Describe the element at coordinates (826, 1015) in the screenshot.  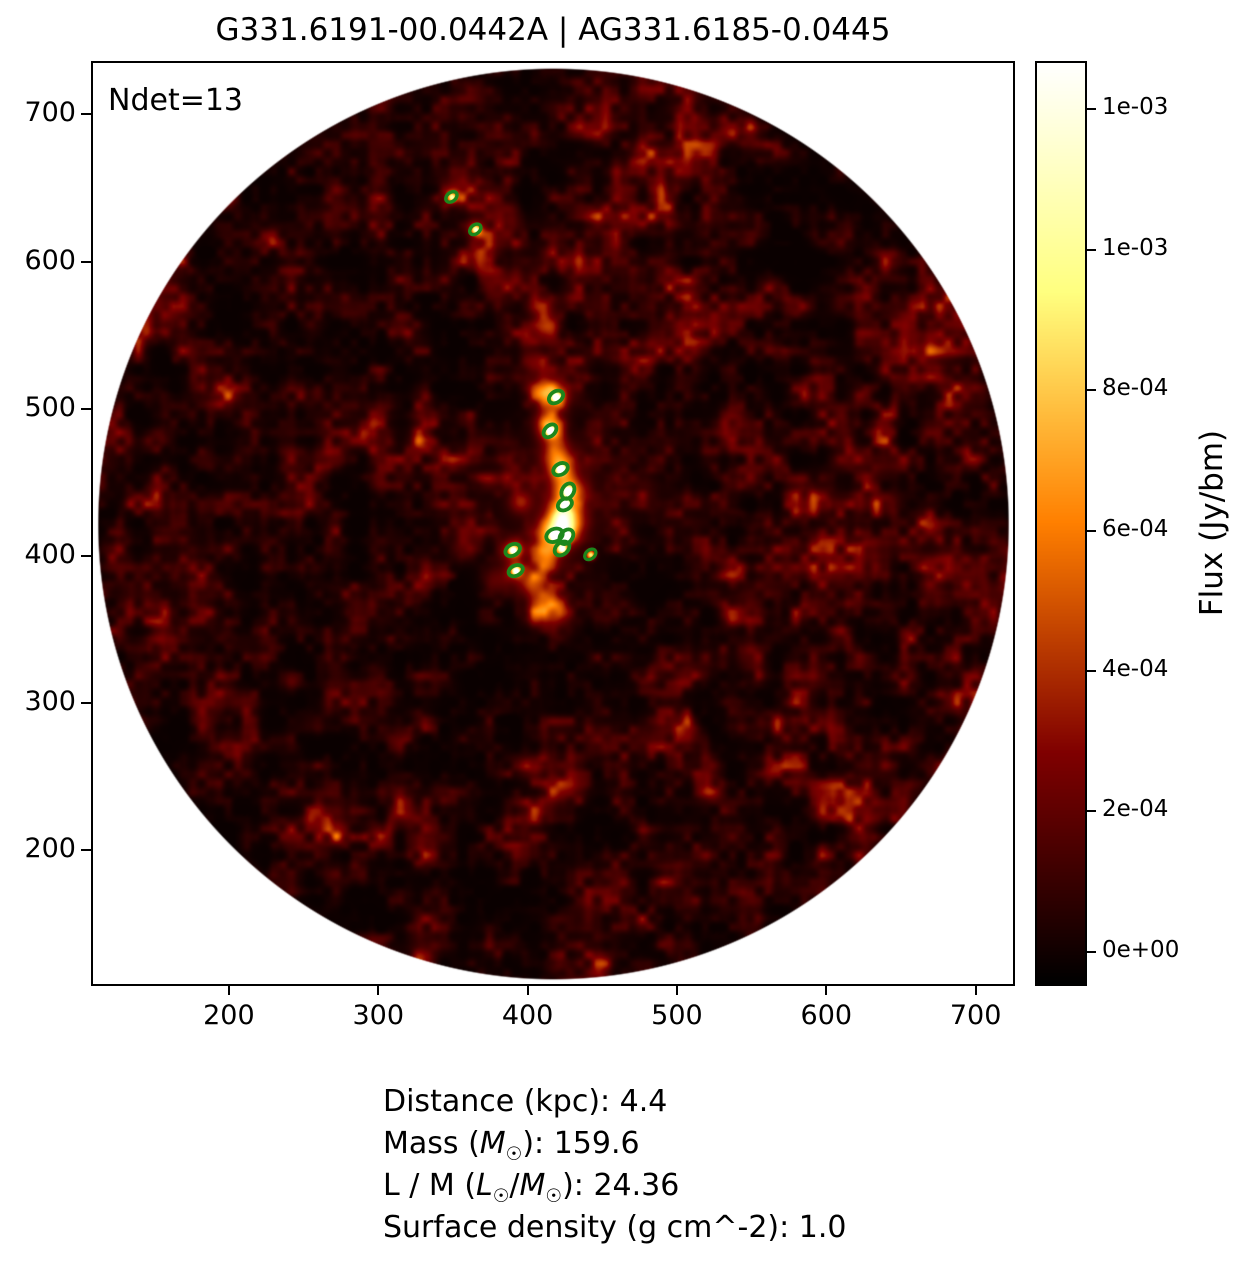
I see `x-tick-label: 600` at that location.